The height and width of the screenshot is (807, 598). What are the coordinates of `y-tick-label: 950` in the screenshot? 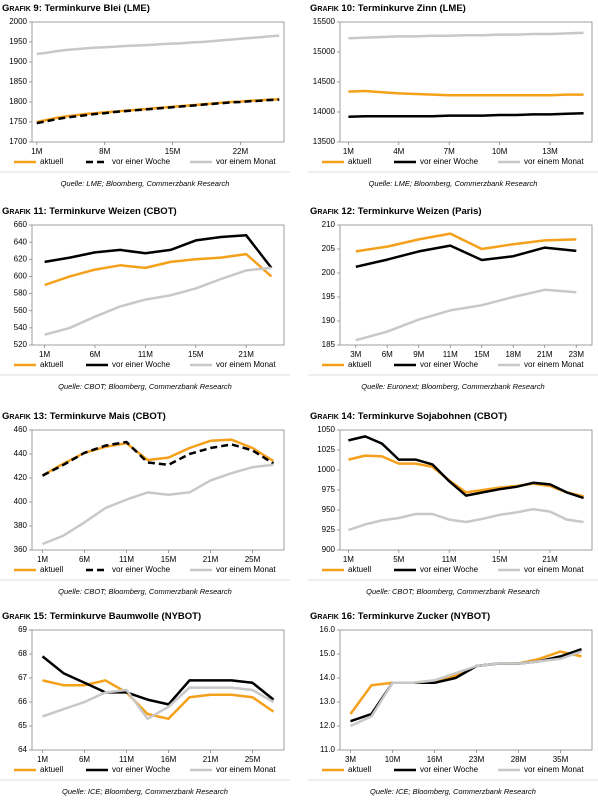 It's located at (329, 509).